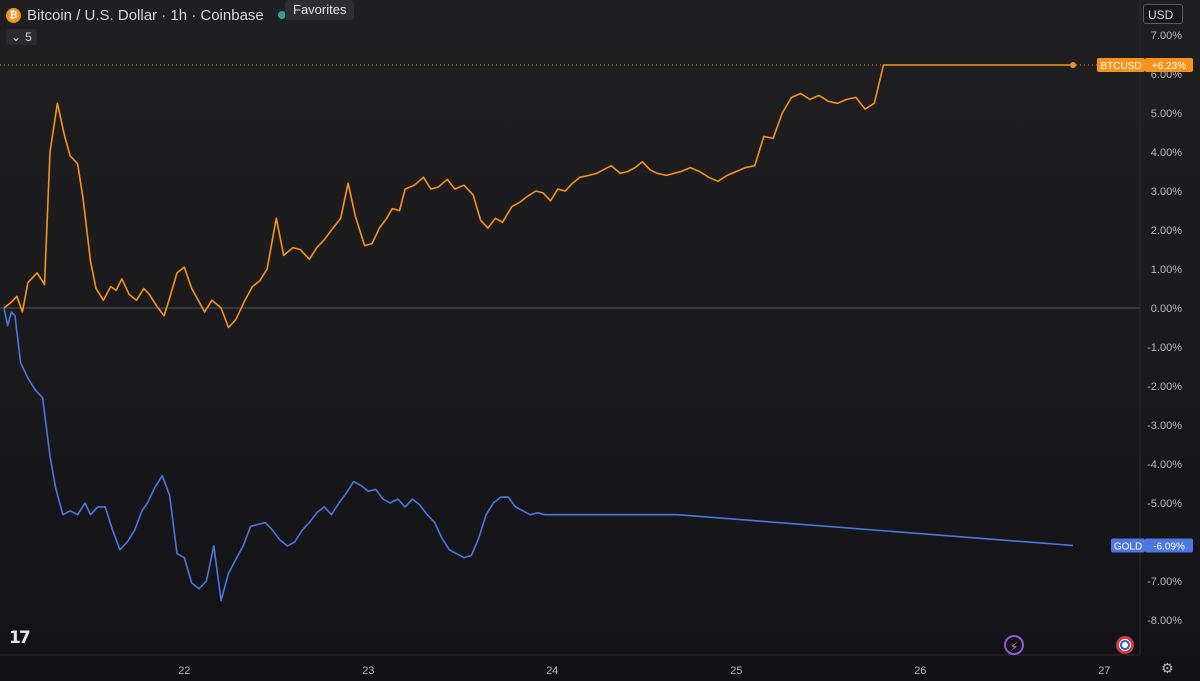 This screenshot has height=681, width=1200. What do you see at coordinates (1166, 192) in the screenshot?
I see `y-tick-label: 3.00%` at bounding box center [1166, 192].